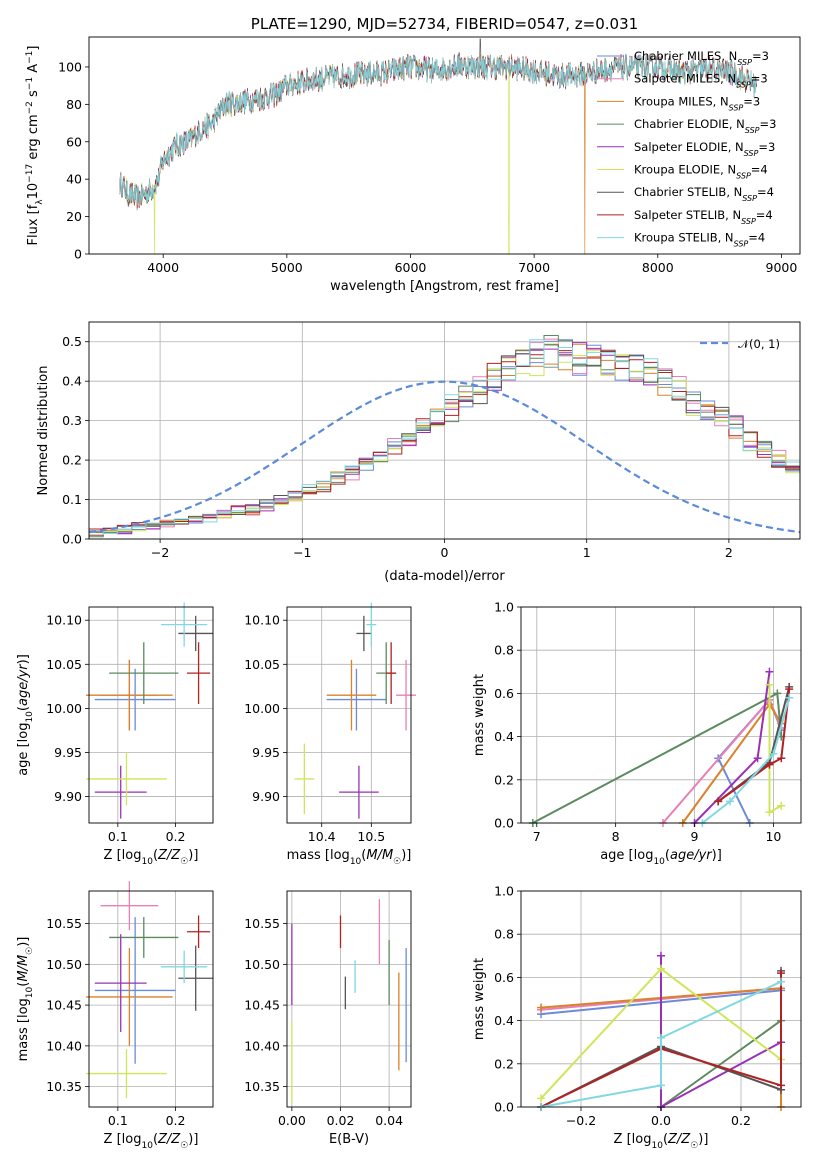 The width and height of the screenshot is (819, 1170). What do you see at coordinates (318, 855) in the screenshot?
I see `label-part: mass [log` at bounding box center [318, 855].